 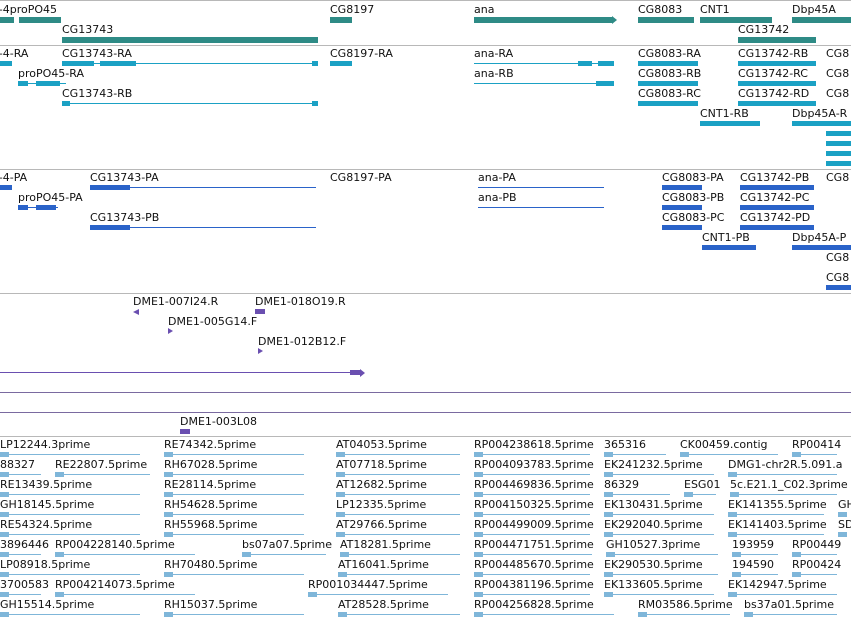 I want to click on clone-label: DME1-005G14.F, so click(x=213, y=321).